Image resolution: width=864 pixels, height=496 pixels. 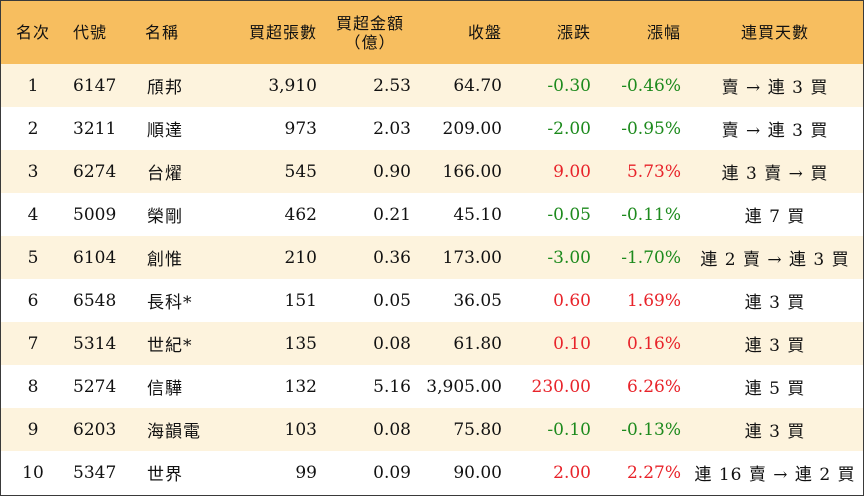 I want to click on cell-name: 世紀*, so click(x=170, y=346).